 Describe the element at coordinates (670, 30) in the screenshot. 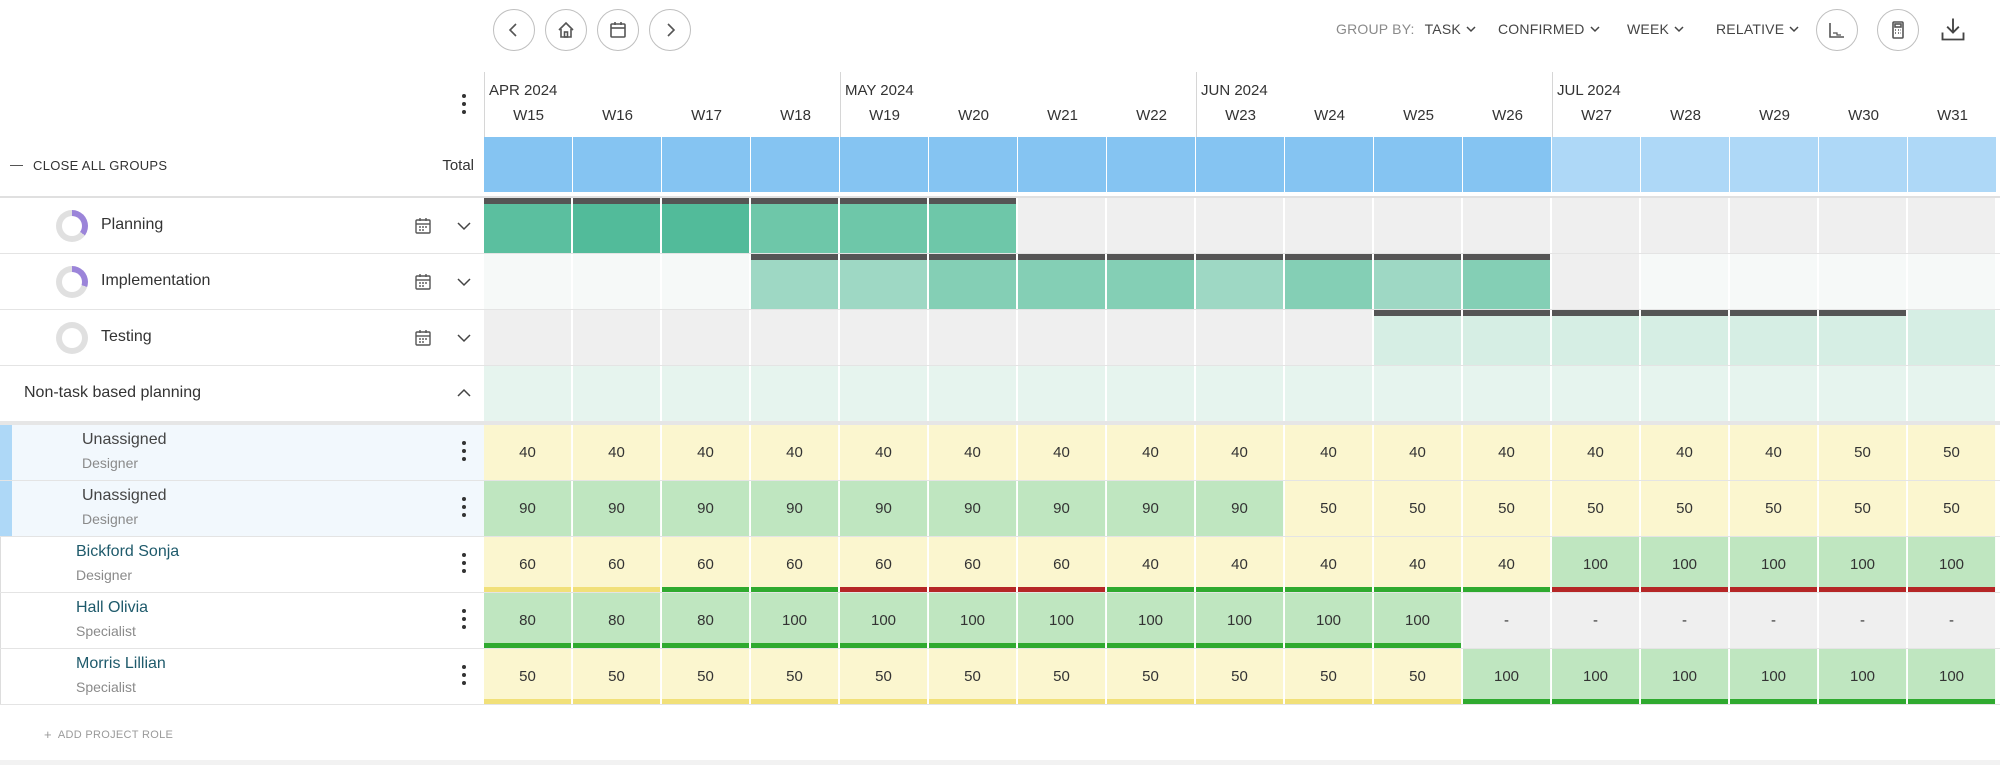

I see `next-button` at that location.